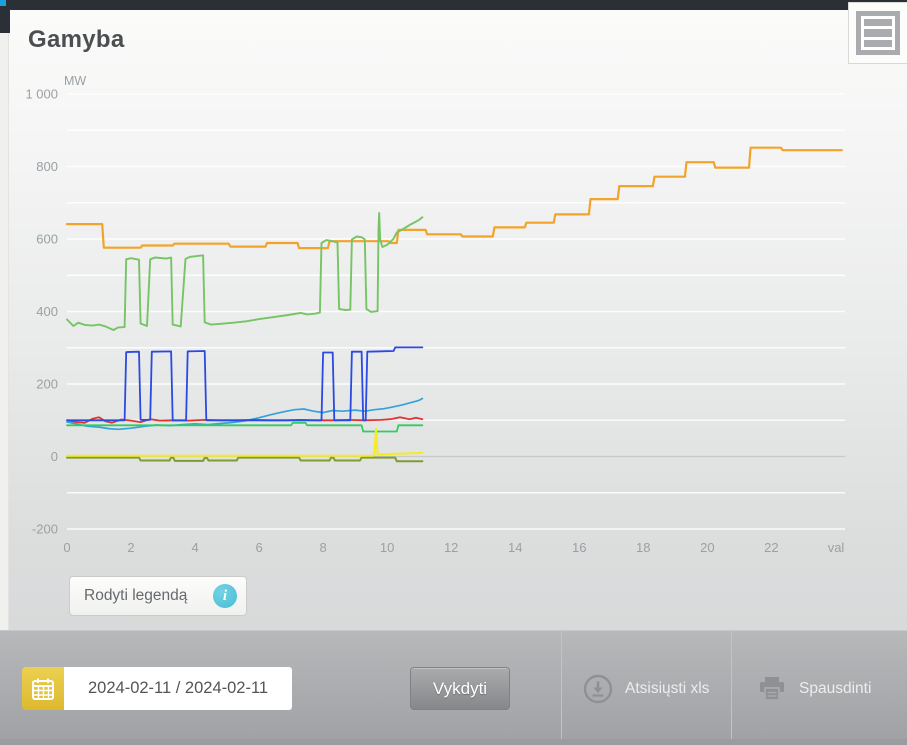  Describe the element at coordinates (41, 94) in the screenshot. I see `svg-text: 1 000` at that location.